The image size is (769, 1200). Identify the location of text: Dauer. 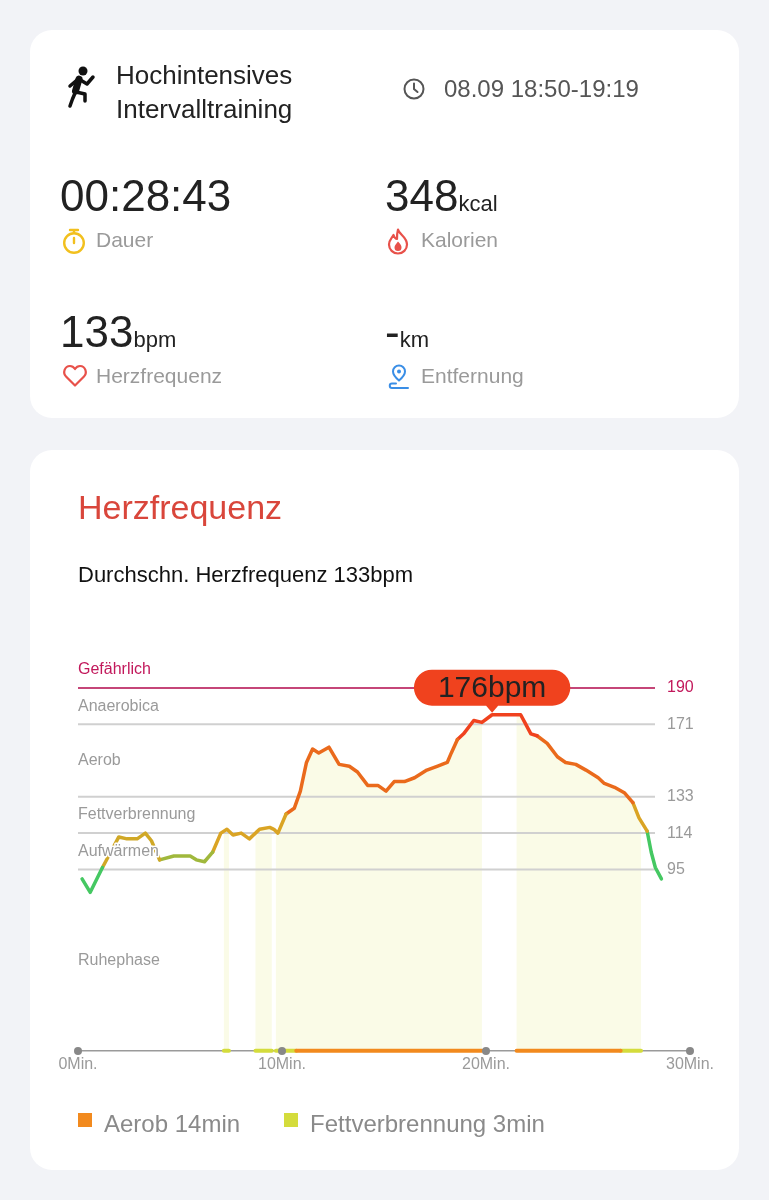
(125, 239).